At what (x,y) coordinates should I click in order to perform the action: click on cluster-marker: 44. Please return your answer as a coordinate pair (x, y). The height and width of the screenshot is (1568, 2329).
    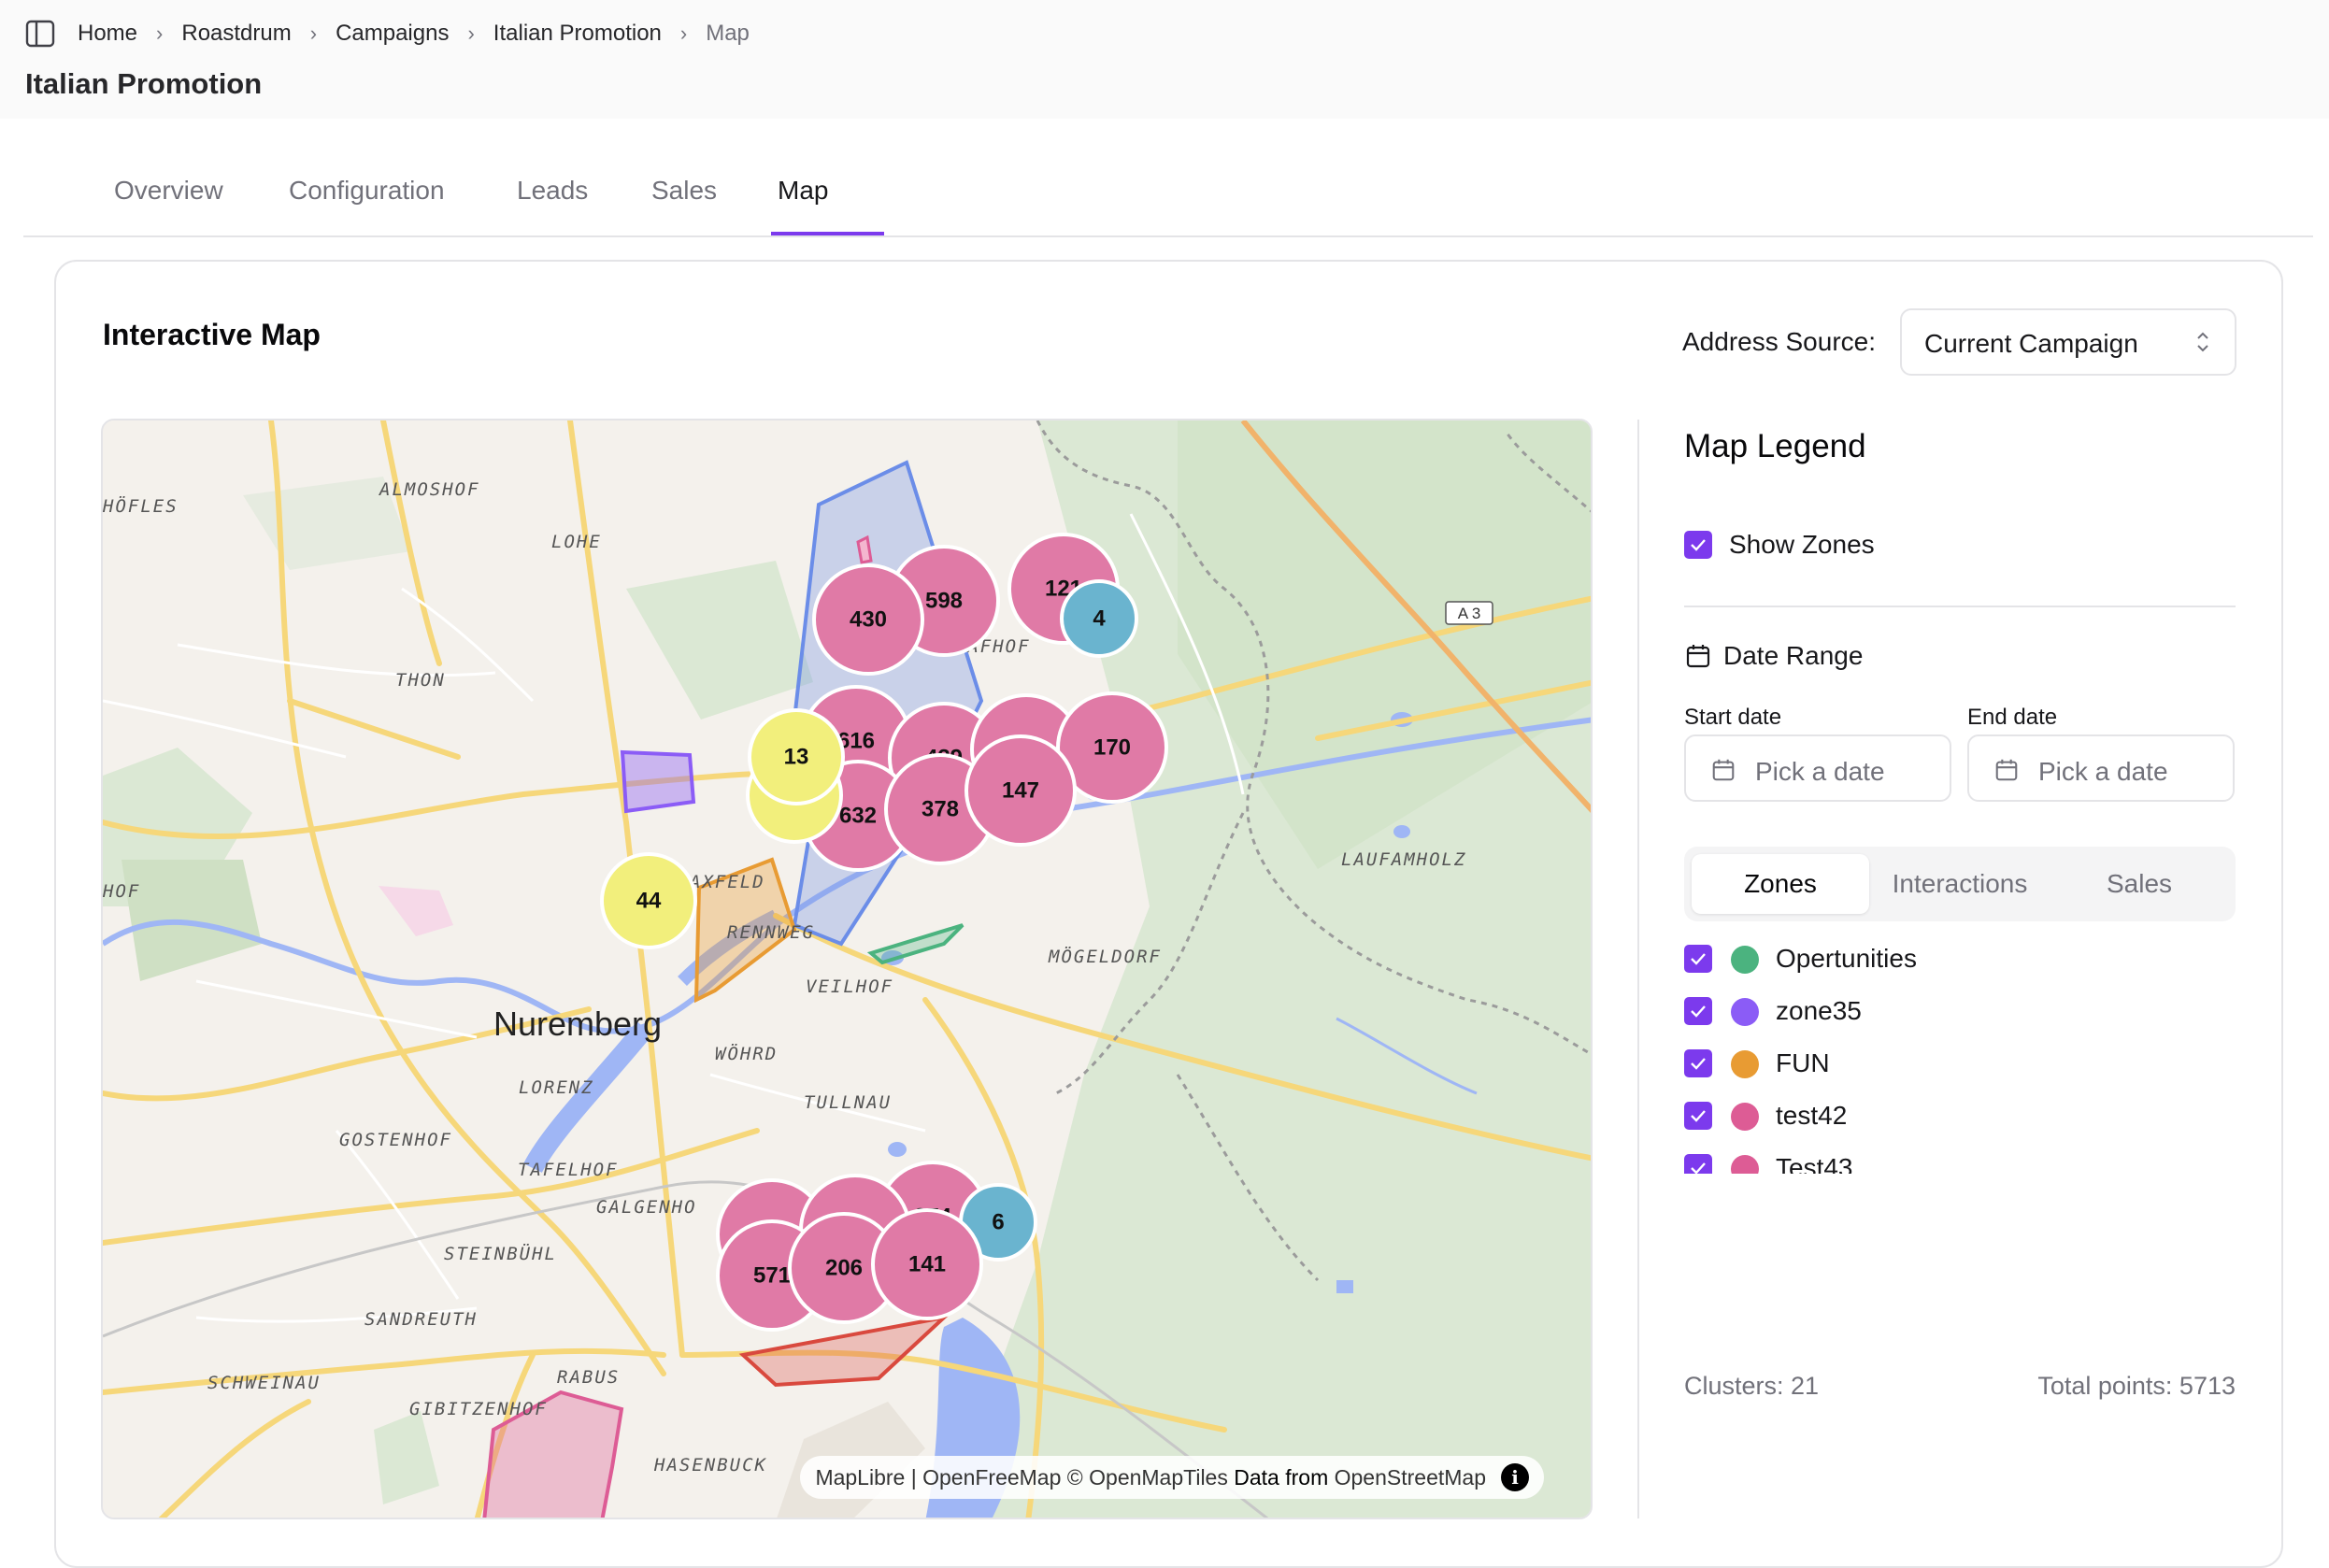
    Looking at the image, I should click on (648, 901).